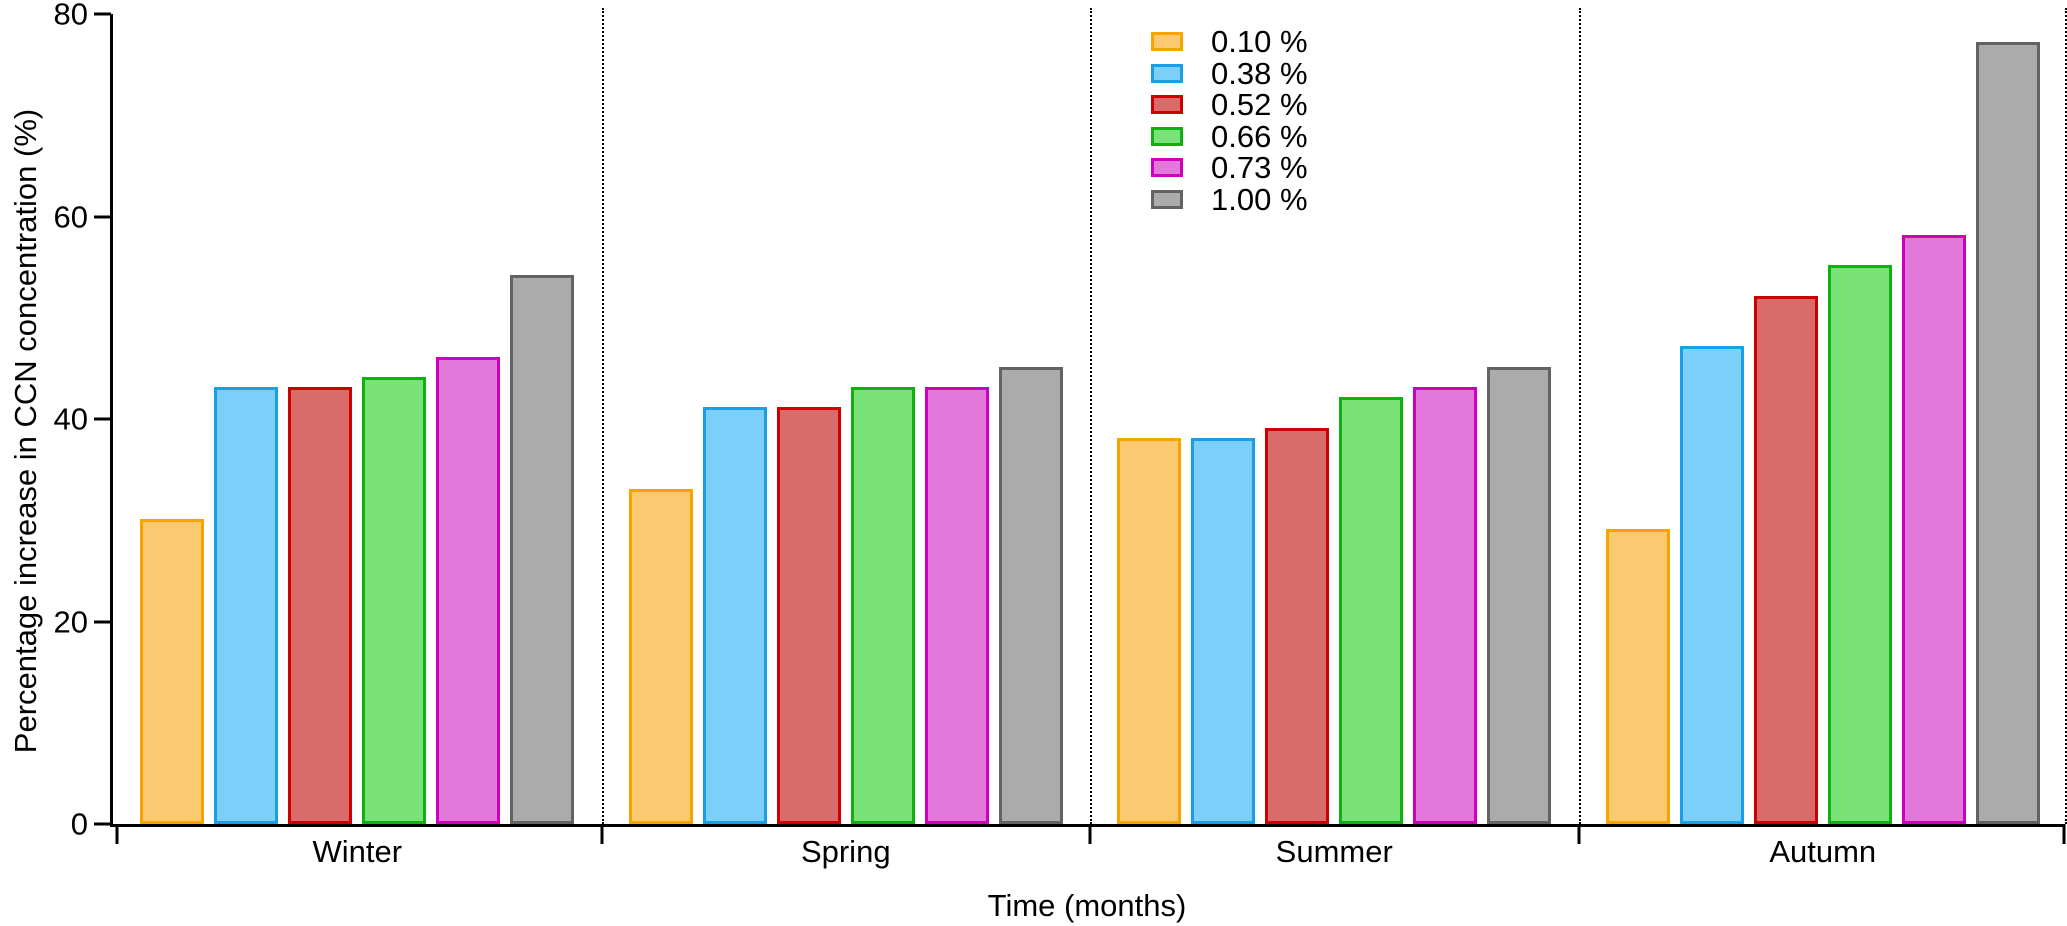 The width and height of the screenshot is (2067, 926). I want to click on legend-item: 0.73 %, so click(1229, 168).